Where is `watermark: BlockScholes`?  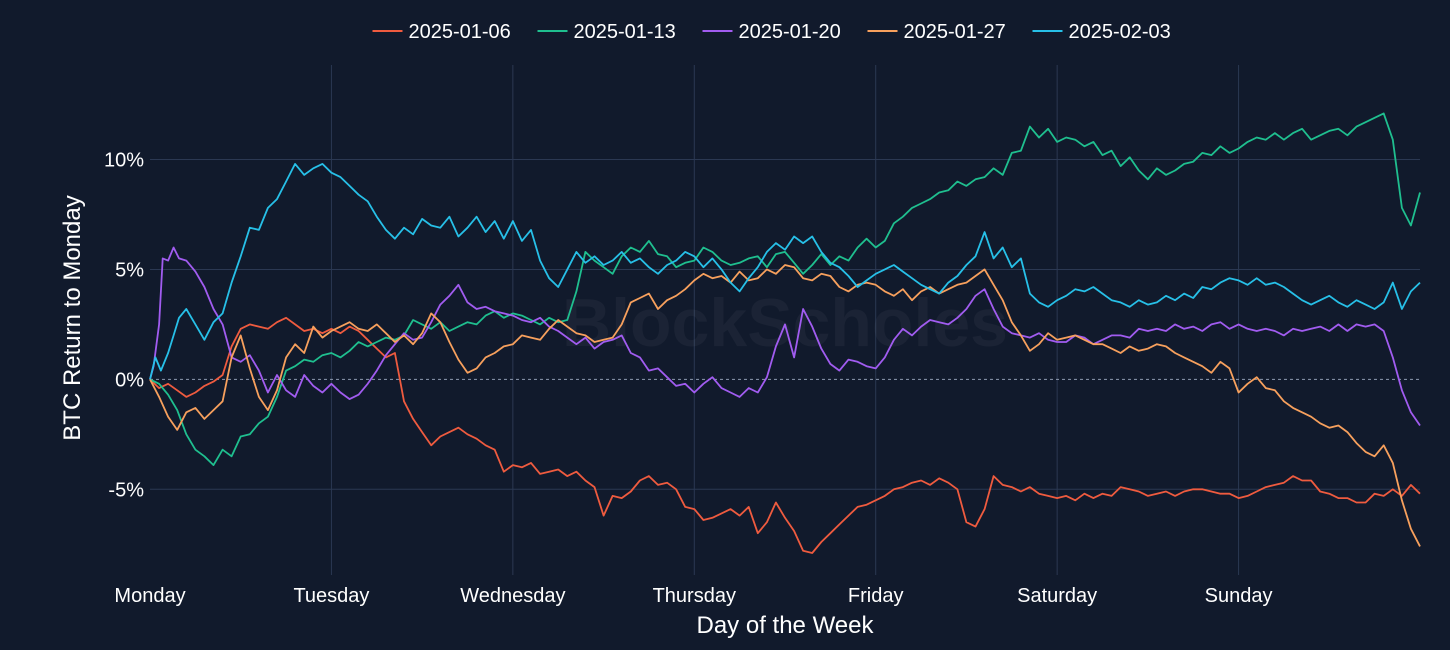 watermark: BlockScholes is located at coordinates (785, 323).